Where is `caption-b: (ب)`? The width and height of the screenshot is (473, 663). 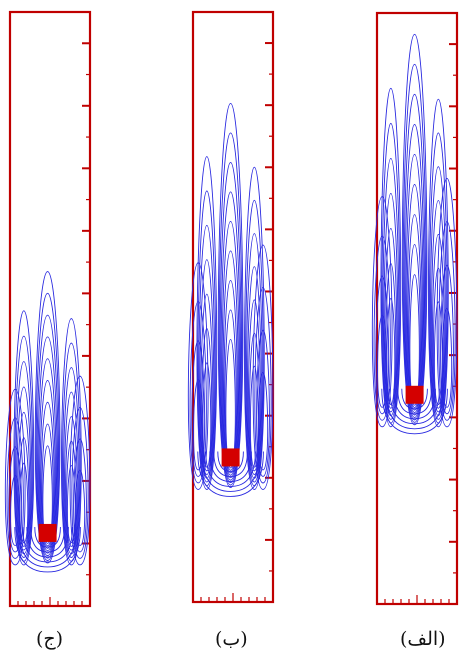
caption-b: (ب) is located at coordinates (231, 639).